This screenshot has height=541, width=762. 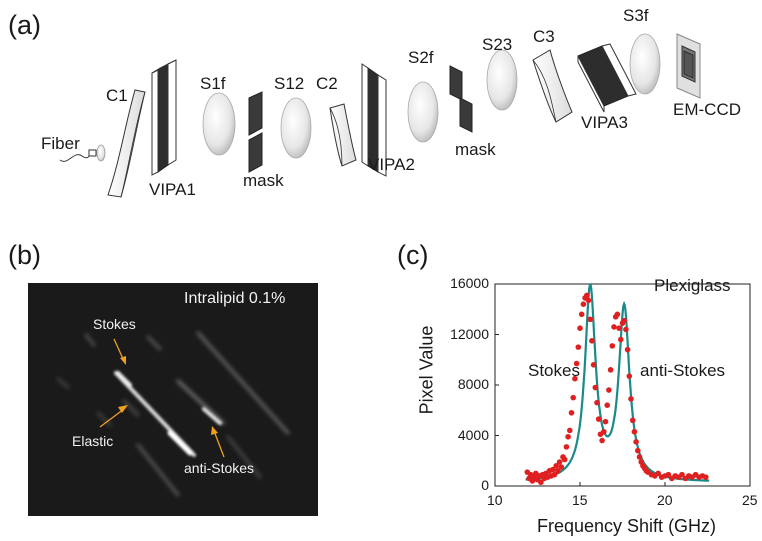 I want to click on x-tick-label: 15, so click(x=580, y=500).